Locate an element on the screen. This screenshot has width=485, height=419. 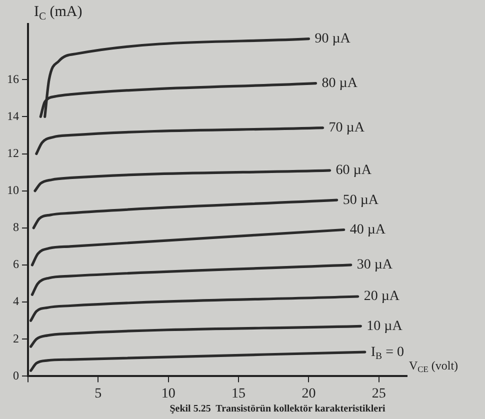
y-tick-label: 14 is located at coordinates (13, 115).